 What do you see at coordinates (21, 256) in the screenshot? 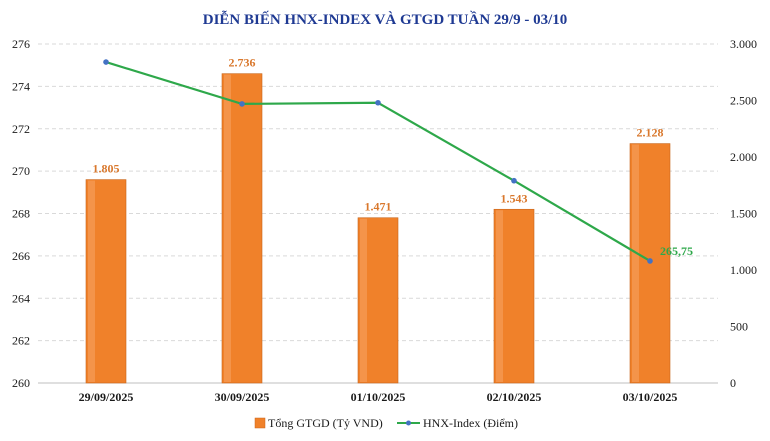
I see `y-left-tick-label: 266` at bounding box center [21, 256].